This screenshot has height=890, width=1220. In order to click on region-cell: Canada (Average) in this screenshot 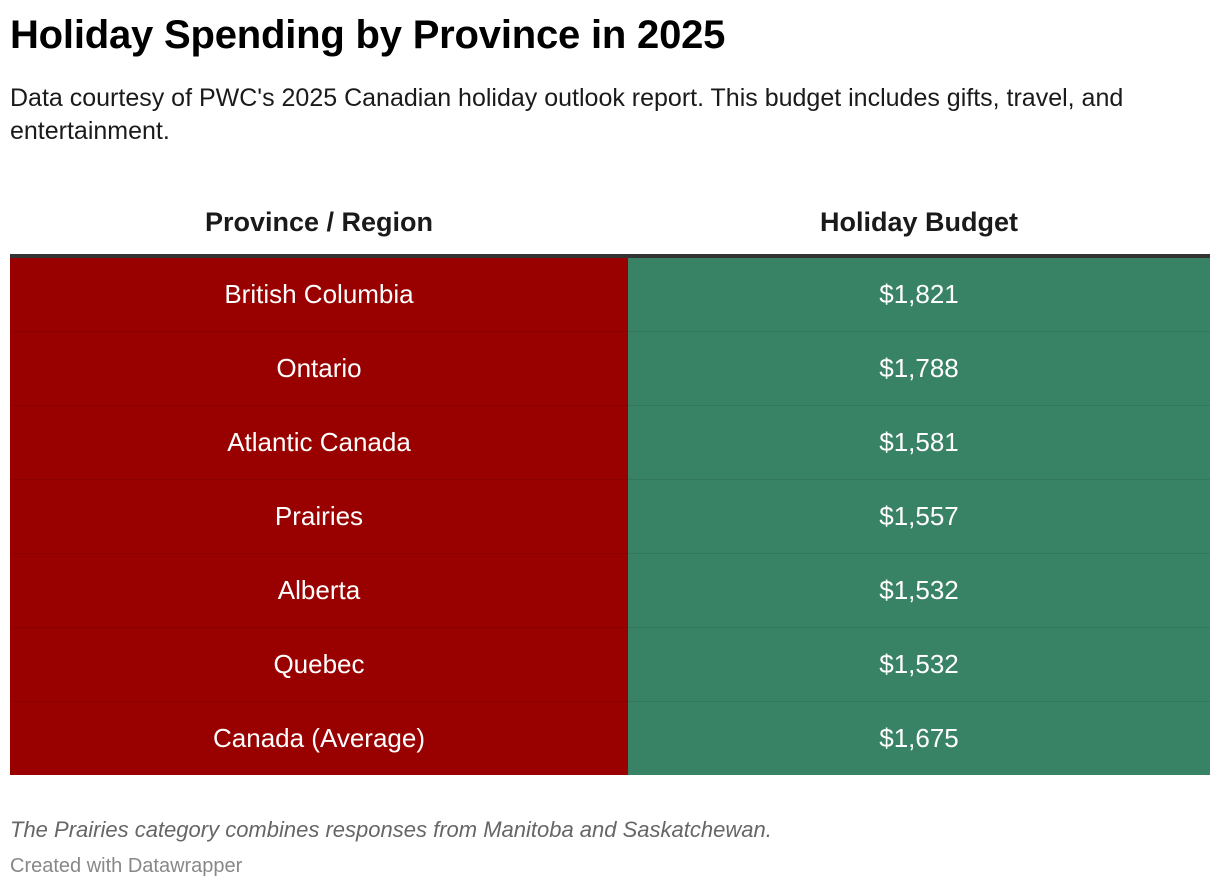, I will do `click(319, 738)`.